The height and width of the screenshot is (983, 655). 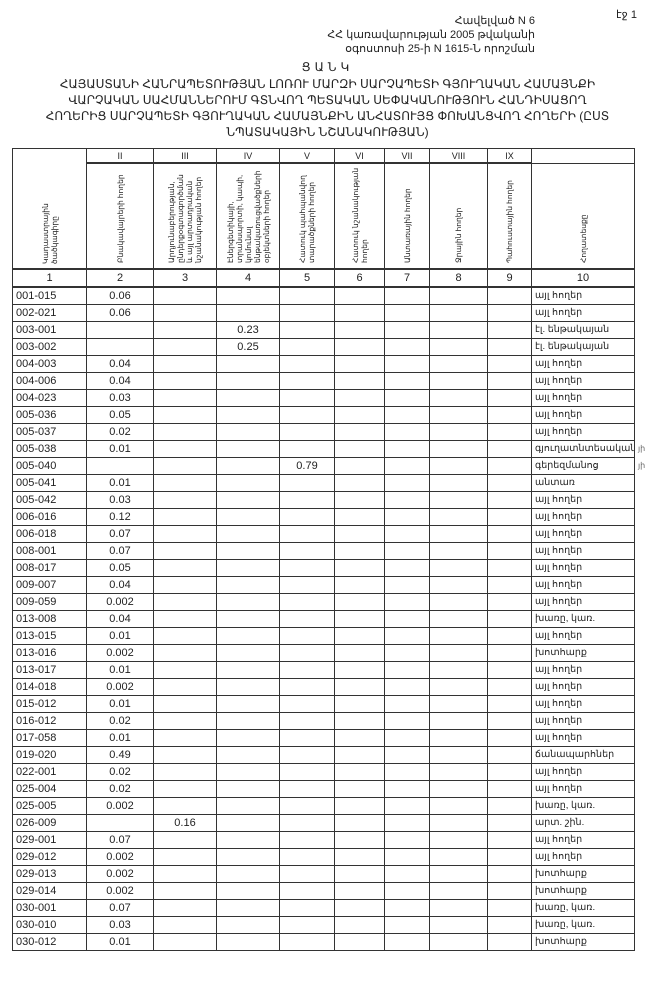 I want to click on title-line: ՆՊԱՏԱԿԱՅԻՆ ՆՇԱՆԱԿՈՒԹՅԱՆ), so click(x=327, y=132).